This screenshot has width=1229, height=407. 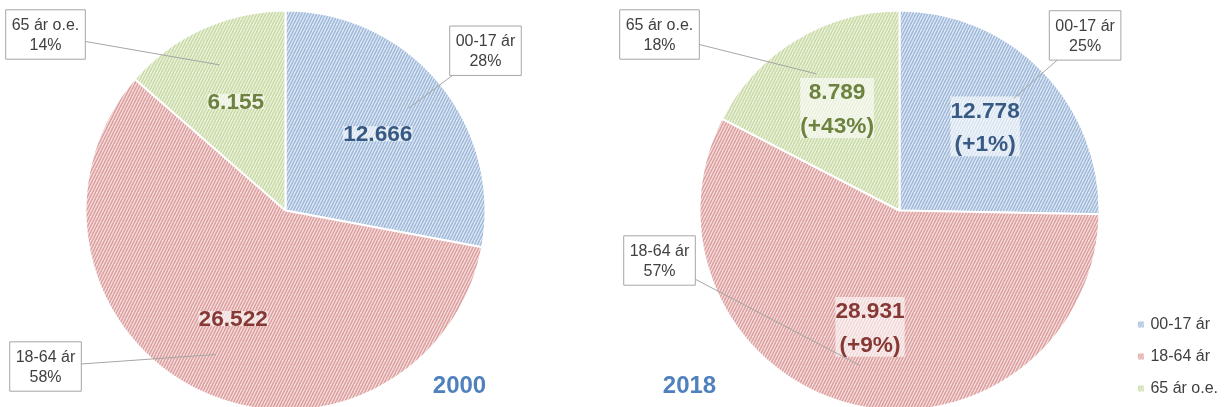 I want to click on legend-label: 18-64 ár, so click(x=1180, y=356).